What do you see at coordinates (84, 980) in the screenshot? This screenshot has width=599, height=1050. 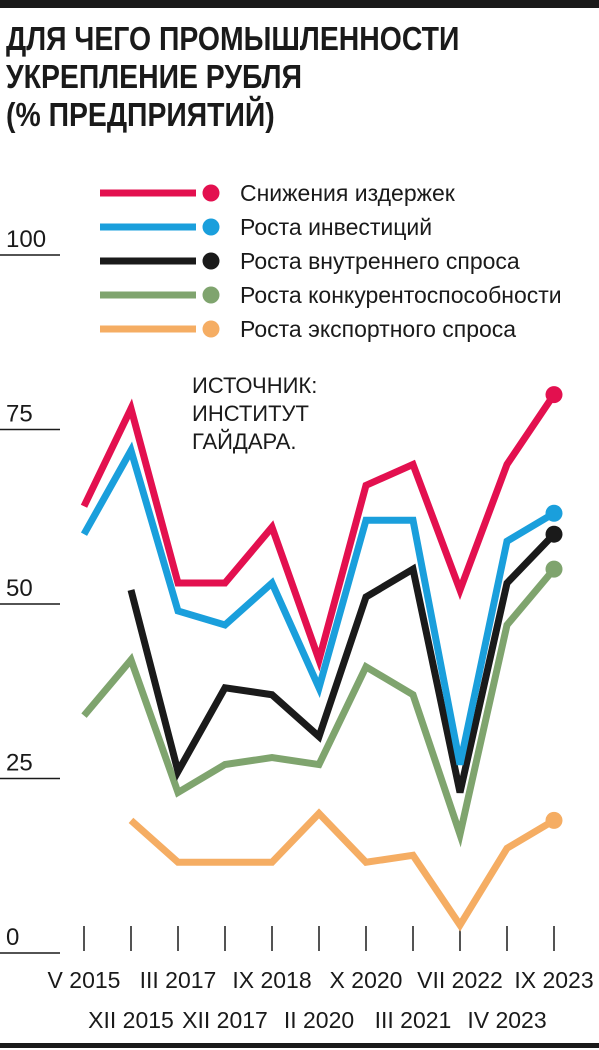 I see `x-tick-label: V 2015` at bounding box center [84, 980].